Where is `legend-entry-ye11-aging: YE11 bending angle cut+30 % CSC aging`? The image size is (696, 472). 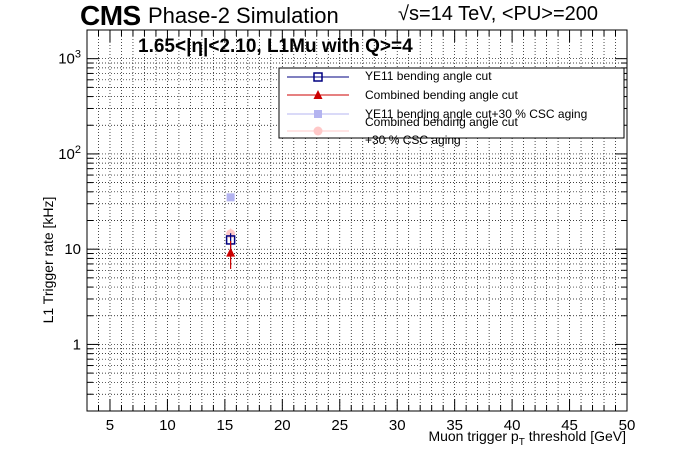
legend-entry-ye11-aging: YE11 bending angle cut+30 % CSC aging is located at coordinates (476, 114).